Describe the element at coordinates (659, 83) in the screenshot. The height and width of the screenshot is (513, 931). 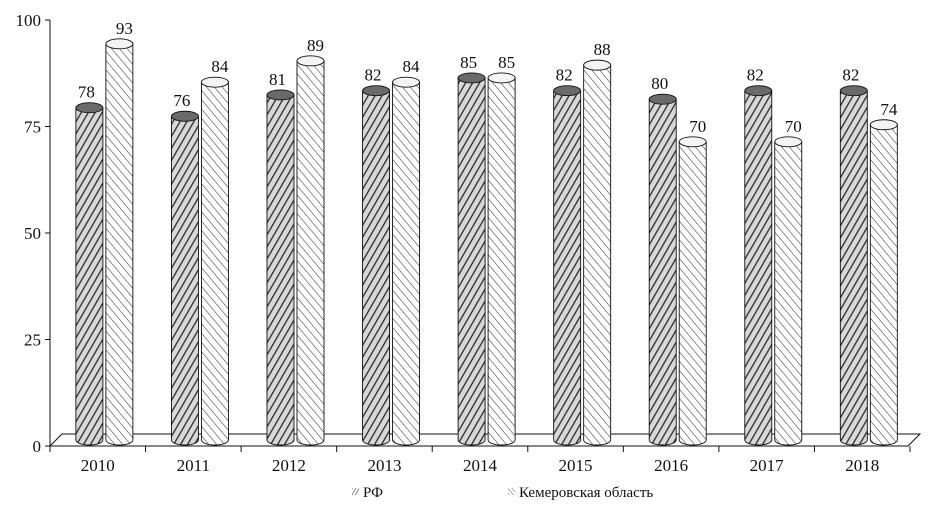
I see `data-label: 80` at that location.